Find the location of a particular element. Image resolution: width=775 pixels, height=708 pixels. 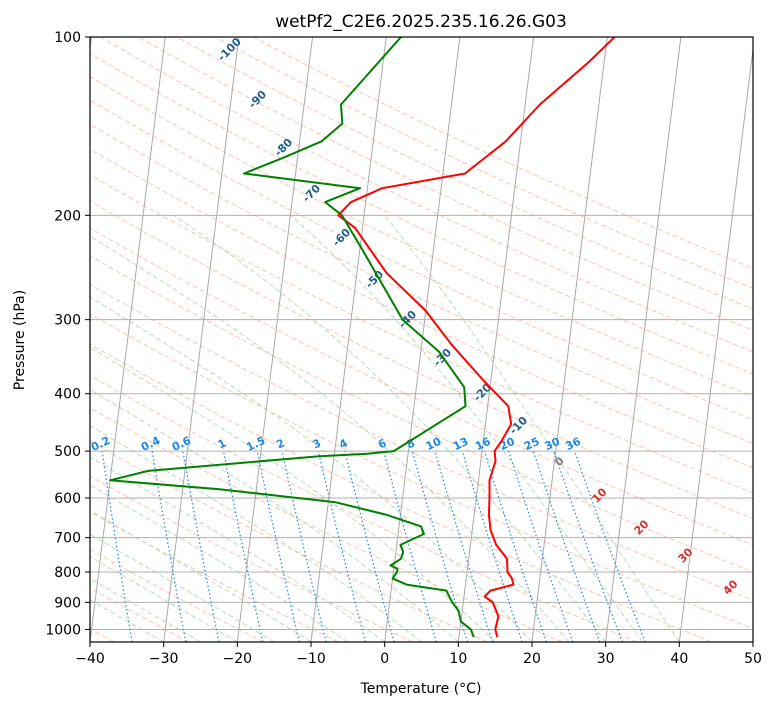

y-tick-label: 400 is located at coordinates (67, 395).